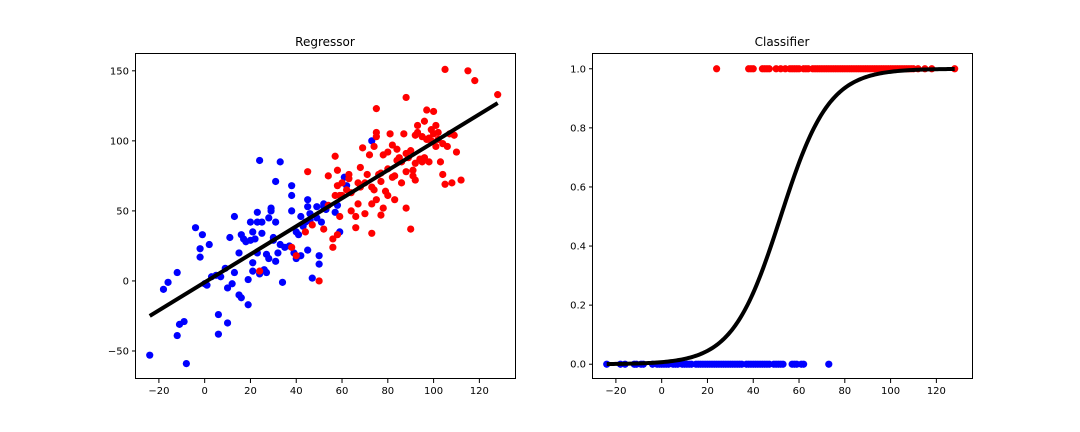 The image size is (1080, 432). What do you see at coordinates (707, 391) in the screenshot?
I see `classifier-x-tick-label: 20` at bounding box center [707, 391].